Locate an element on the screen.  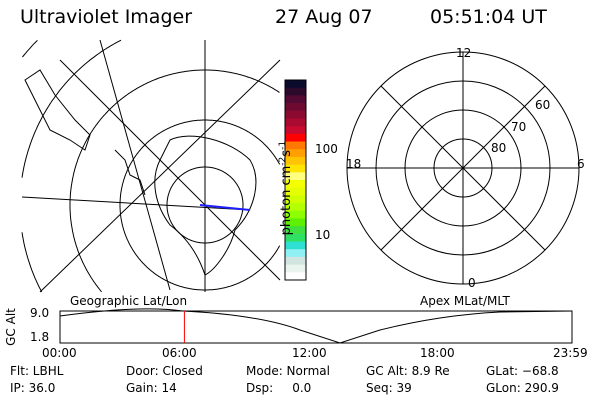
ytick-1.8: 1.8 is located at coordinates (40, 337).